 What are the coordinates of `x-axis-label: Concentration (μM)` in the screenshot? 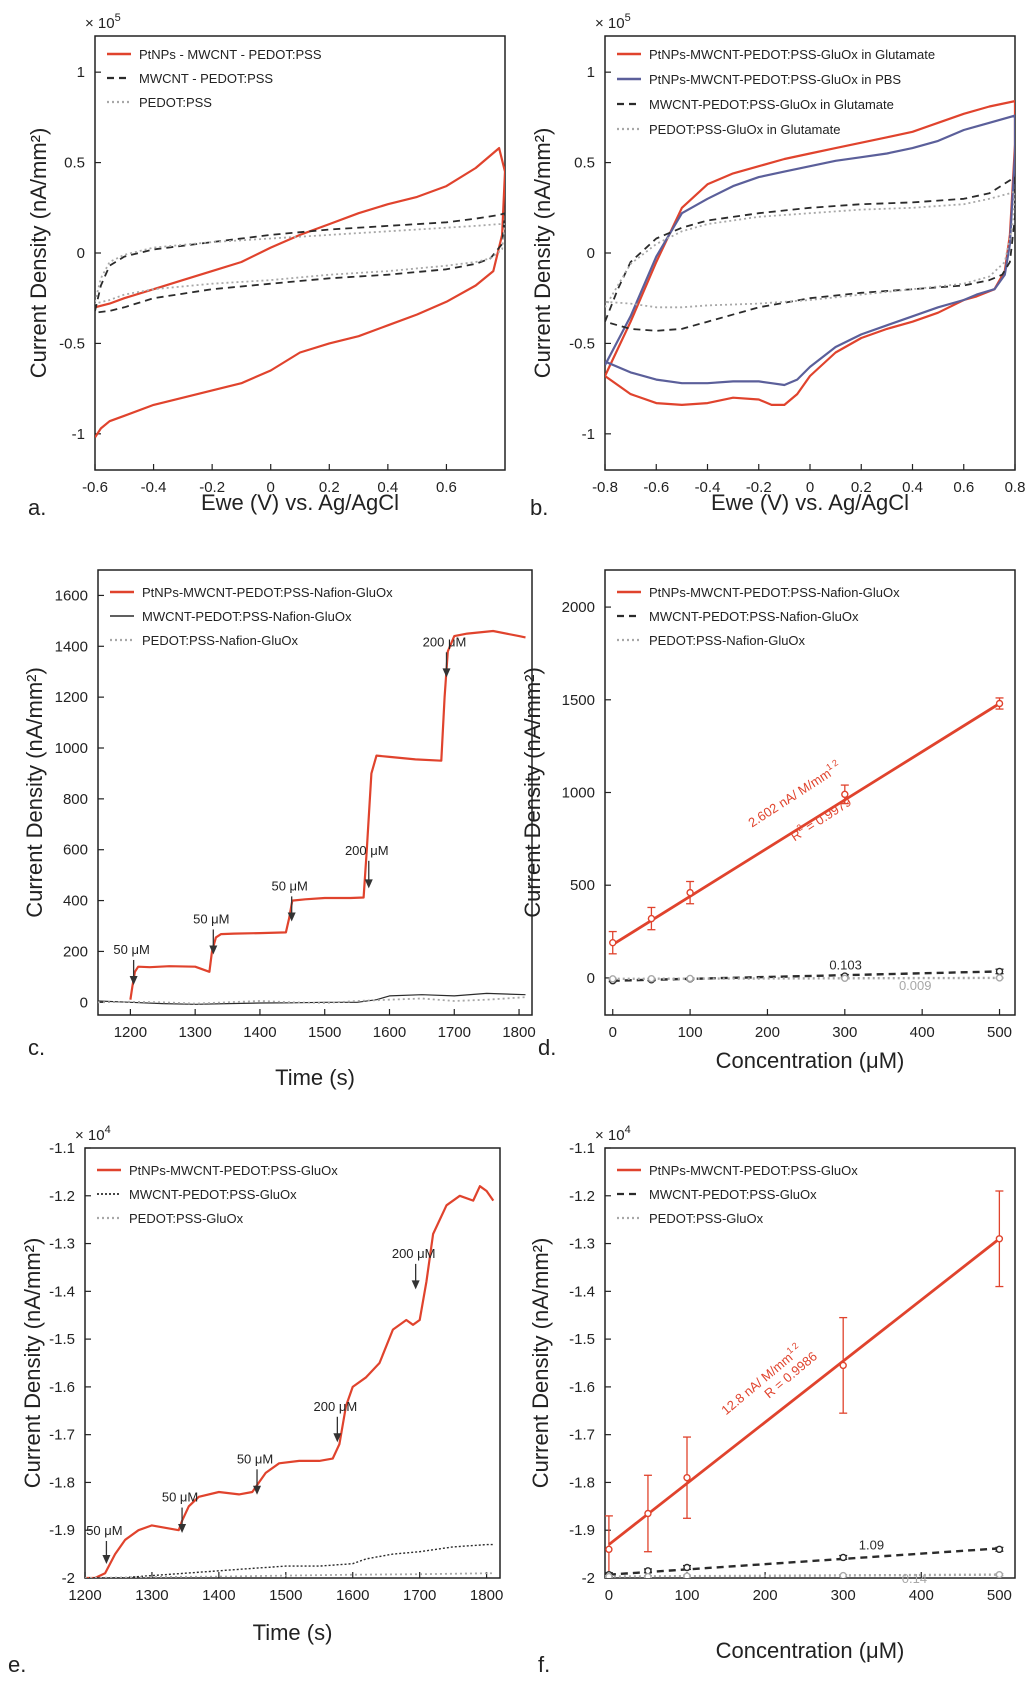 It's located at (810, 1650).